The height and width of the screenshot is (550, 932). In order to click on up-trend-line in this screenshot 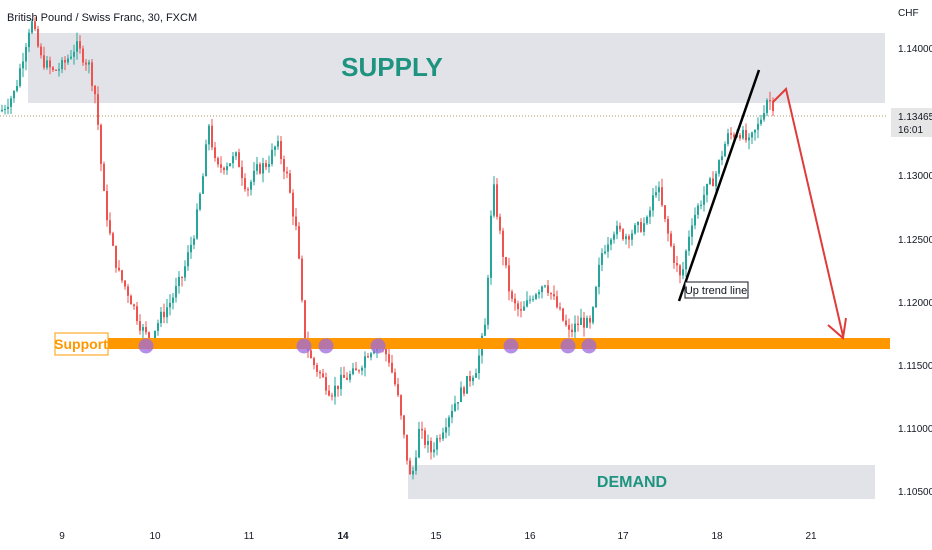, I will do `click(719, 185)`.